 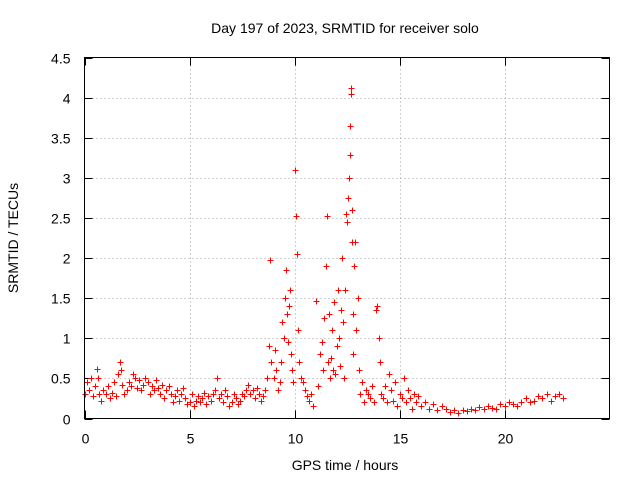 What do you see at coordinates (67, 259) in the screenshot?
I see `y-tick-label: 2` at bounding box center [67, 259].